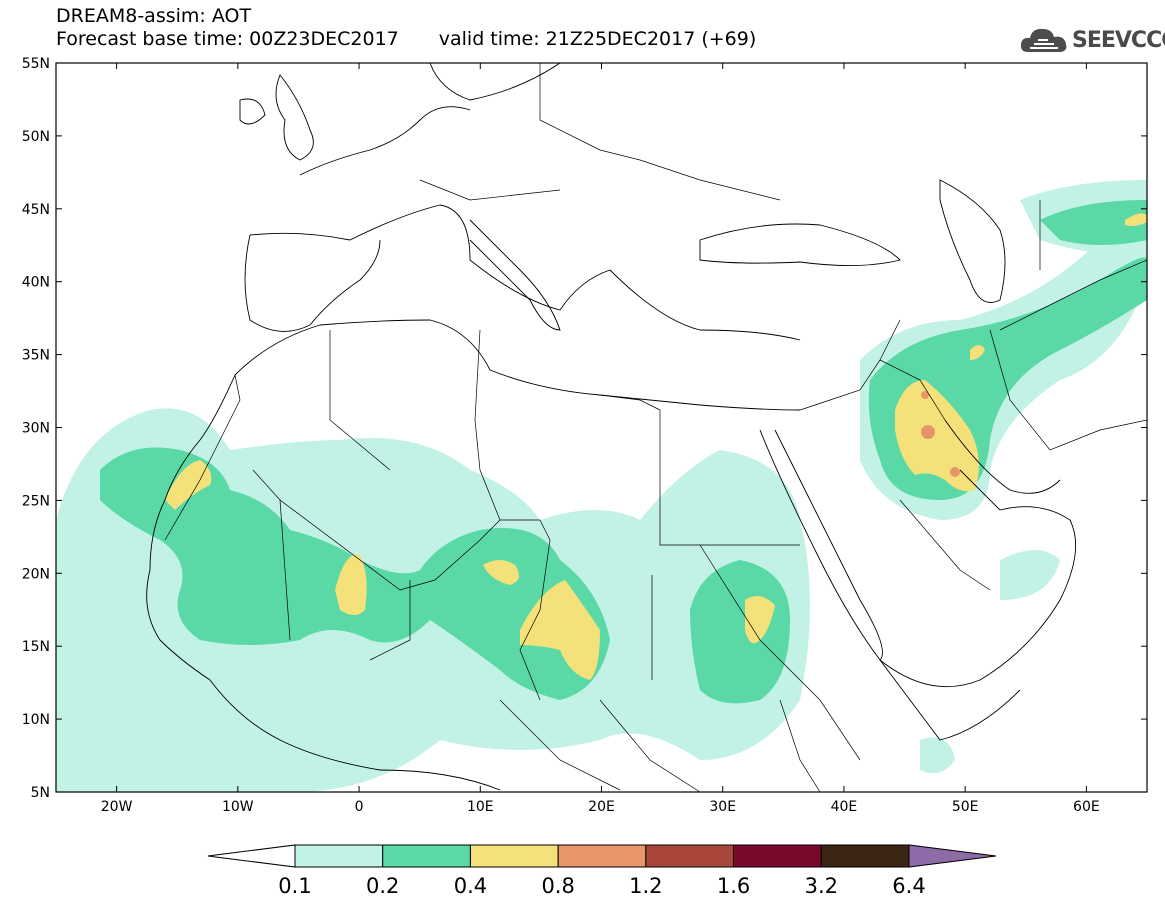  What do you see at coordinates (821, 886) in the screenshot?
I see `colorbar-level-label: 3.2` at bounding box center [821, 886].